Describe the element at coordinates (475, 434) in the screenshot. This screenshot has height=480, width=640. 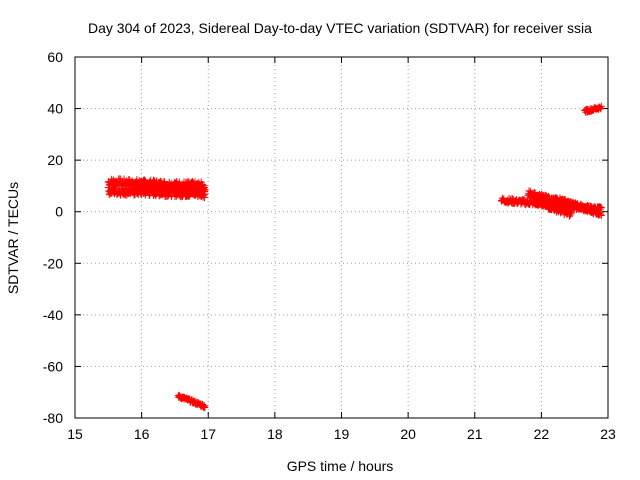
I see `x-tick-label: 21` at that location.